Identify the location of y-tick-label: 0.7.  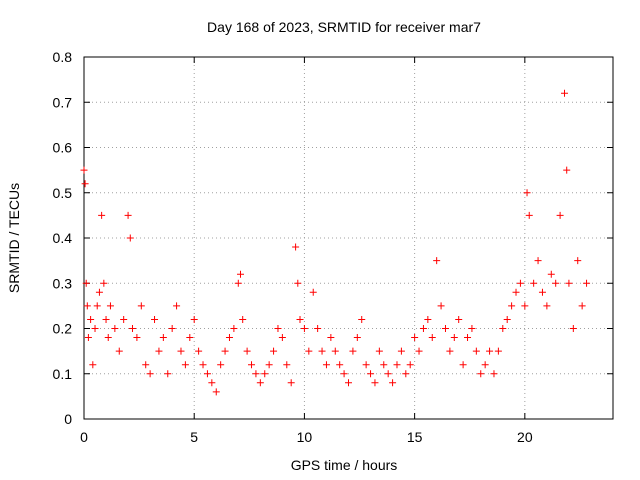
(63, 102).